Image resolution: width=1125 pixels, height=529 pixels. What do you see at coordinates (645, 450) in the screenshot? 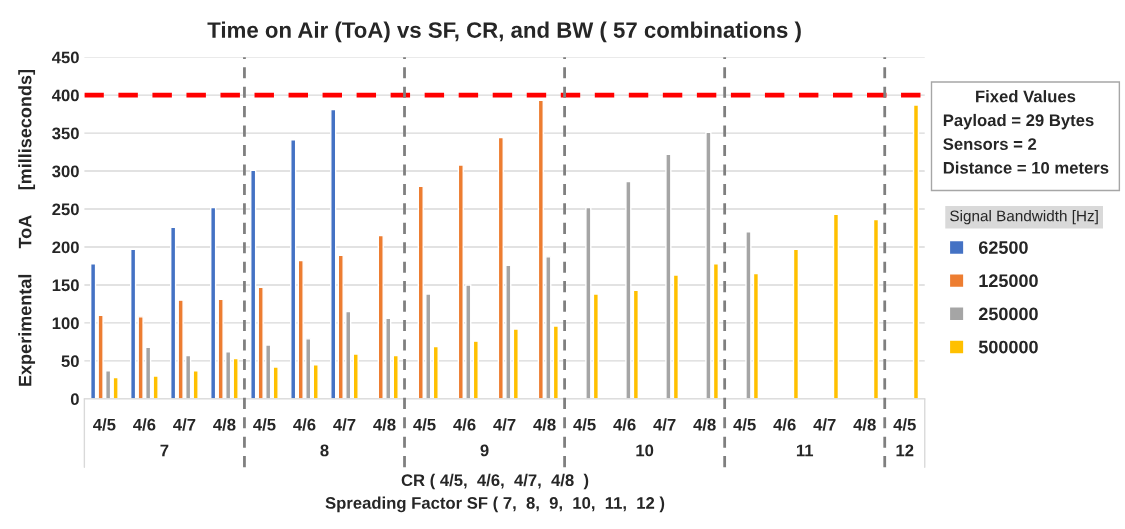
I see `text: 10` at bounding box center [645, 450].